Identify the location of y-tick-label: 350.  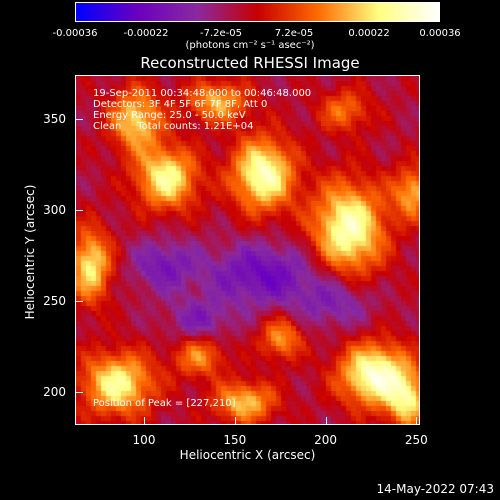
(54, 118).